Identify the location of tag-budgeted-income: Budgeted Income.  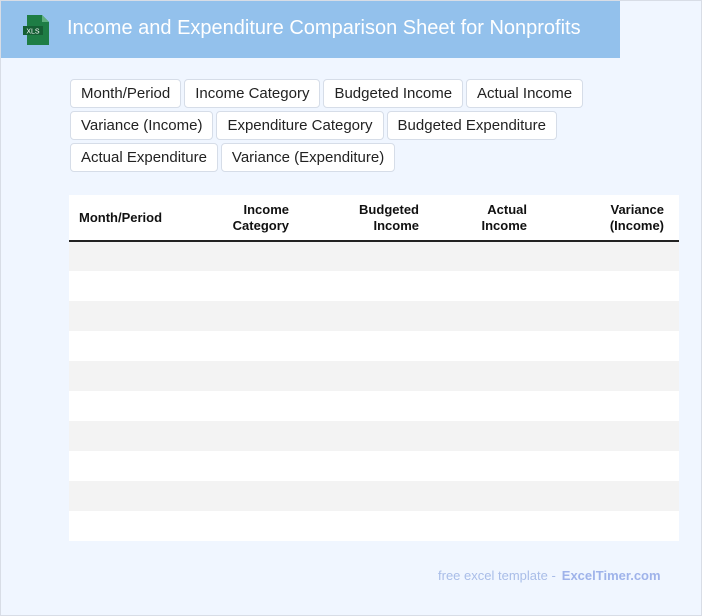
(393, 93).